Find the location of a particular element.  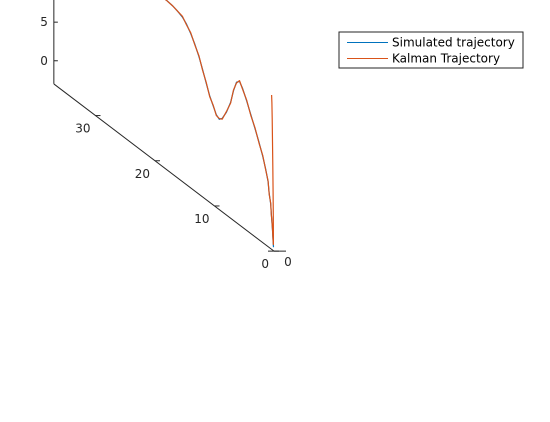

legend-label-kalman: Kalman Trajectory is located at coordinates (446, 59).